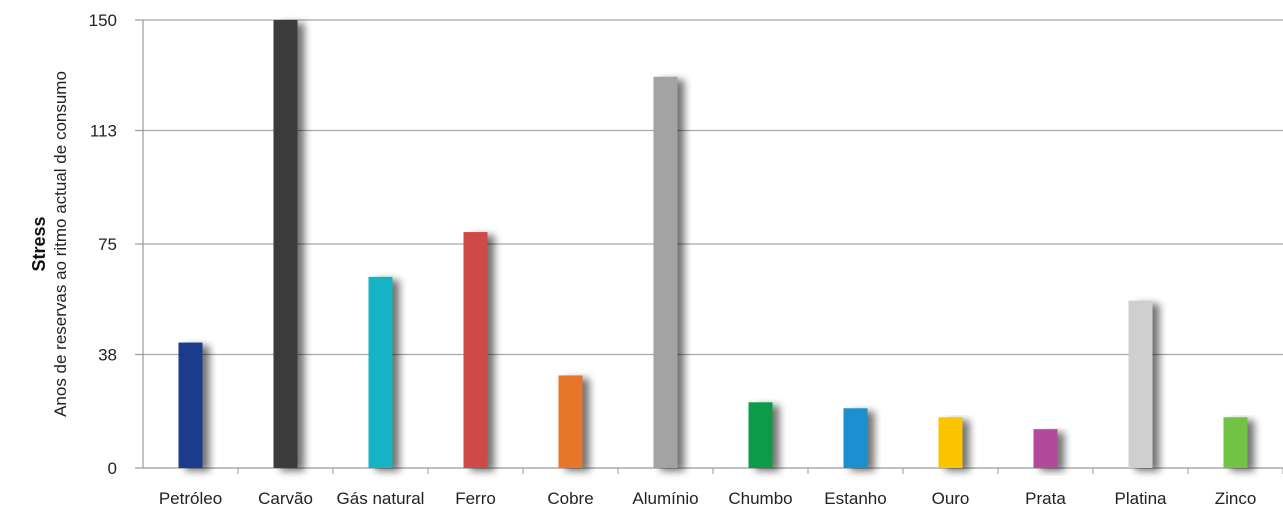  What do you see at coordinates (190, 405) in the screenshot?
I see `bar-petróleo` at bounding box center [190, 405].